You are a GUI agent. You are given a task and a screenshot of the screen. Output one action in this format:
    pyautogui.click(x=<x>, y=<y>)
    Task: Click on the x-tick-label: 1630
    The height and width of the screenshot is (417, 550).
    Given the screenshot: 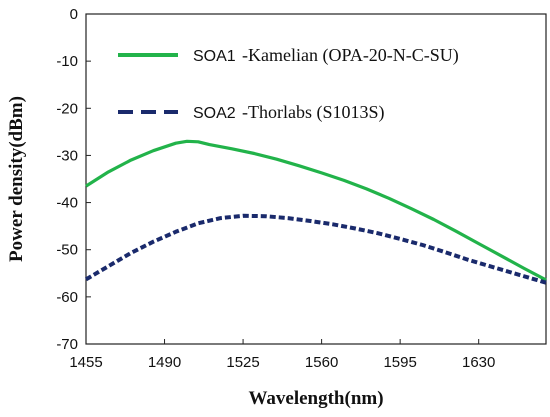 What is the action you would take?
    pyautogui.click(x=478, y=362)
    